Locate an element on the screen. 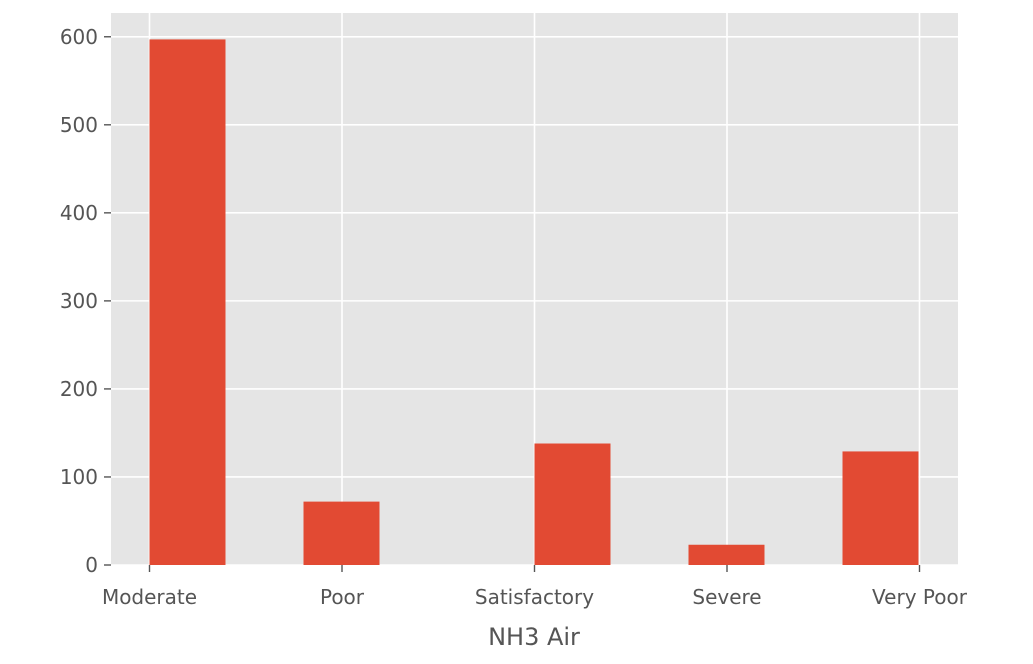 The image size is (1033, 664). x-tick-label: Moderate is located at coordinates (149, 597).